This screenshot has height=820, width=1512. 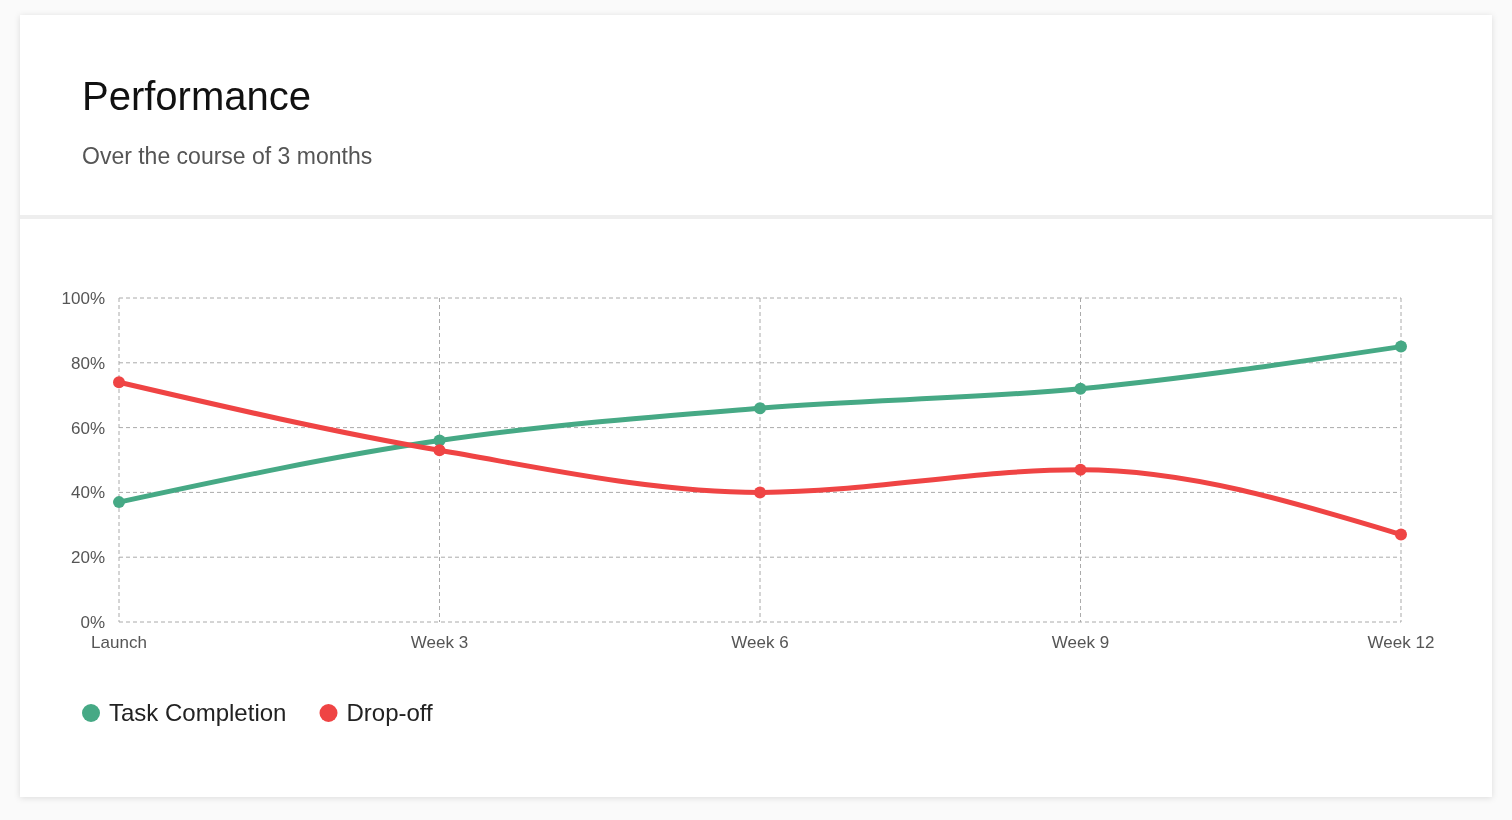 What do you see at coordinates (92, 622) in the screenshot?
I see `y-tick-label: 0%` at bounding box center [92, 622].